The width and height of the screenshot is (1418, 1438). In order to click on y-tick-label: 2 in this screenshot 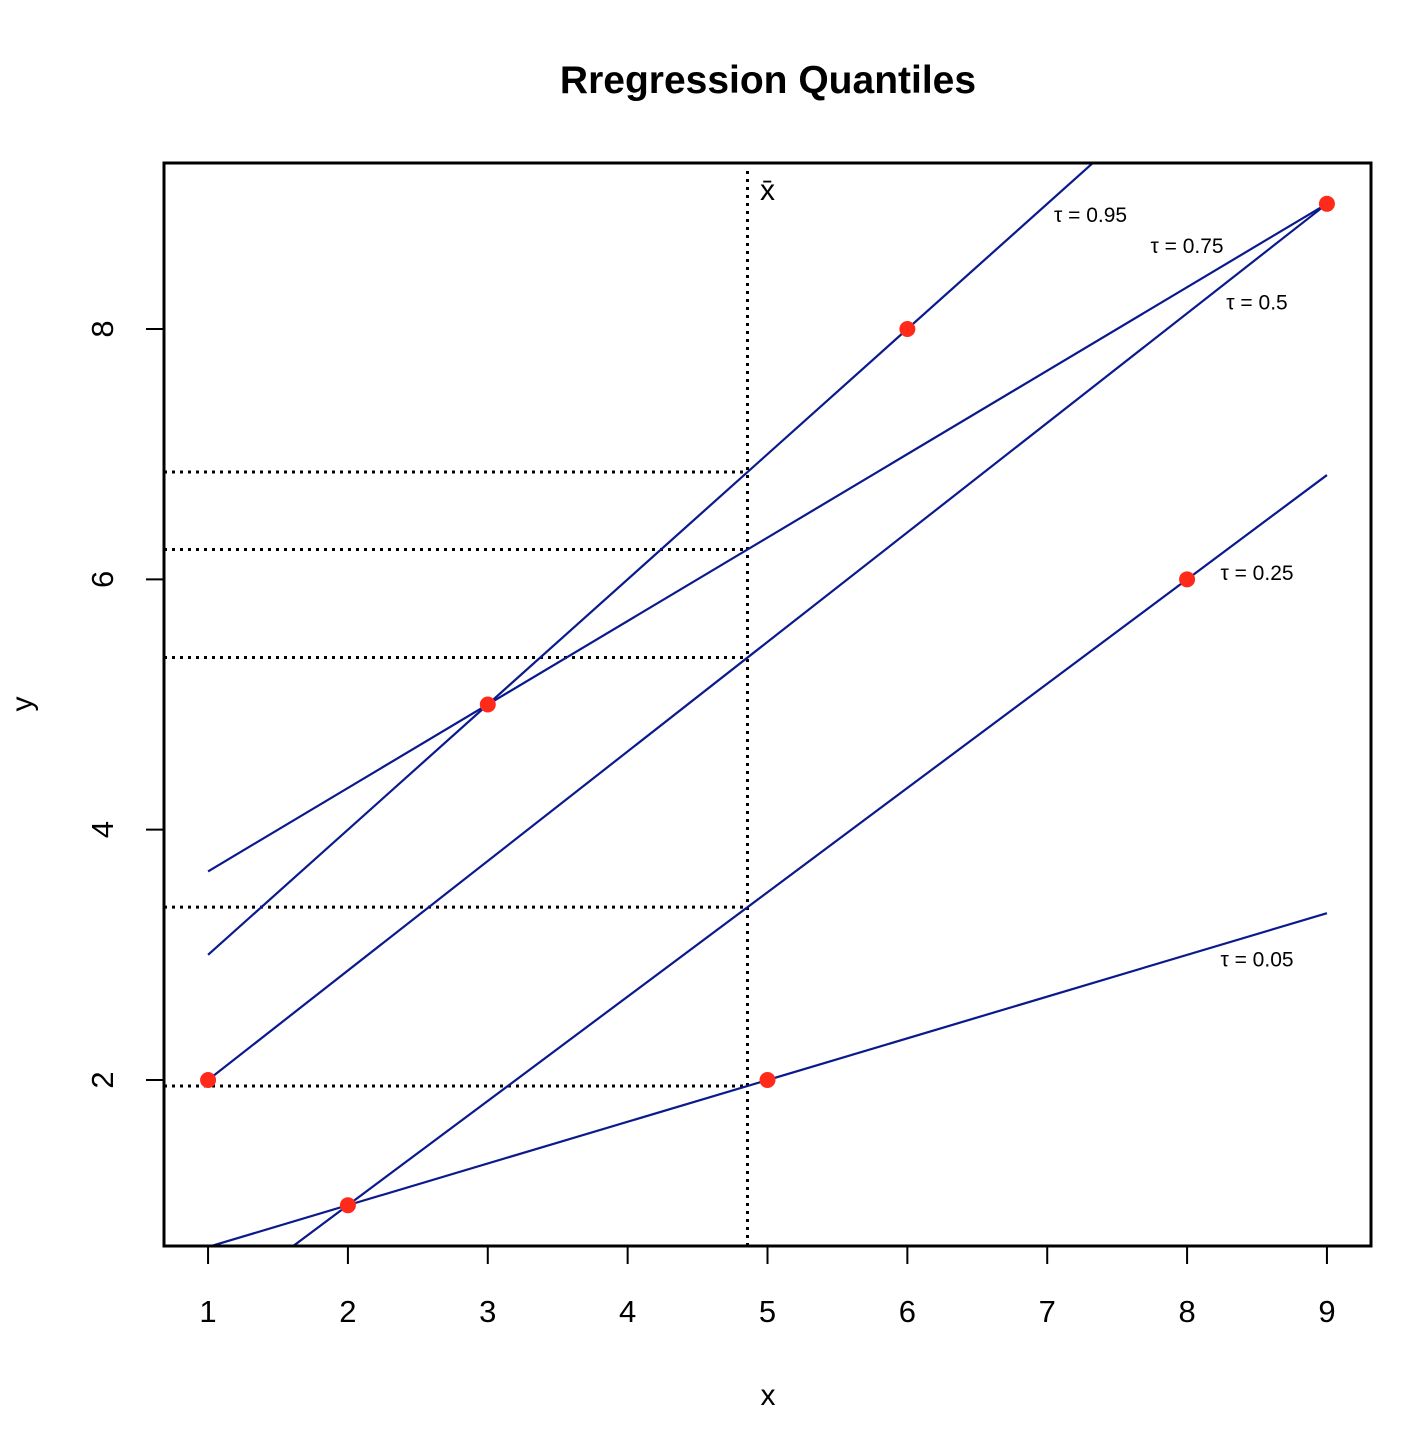, I will do `click(102, 1079)`.